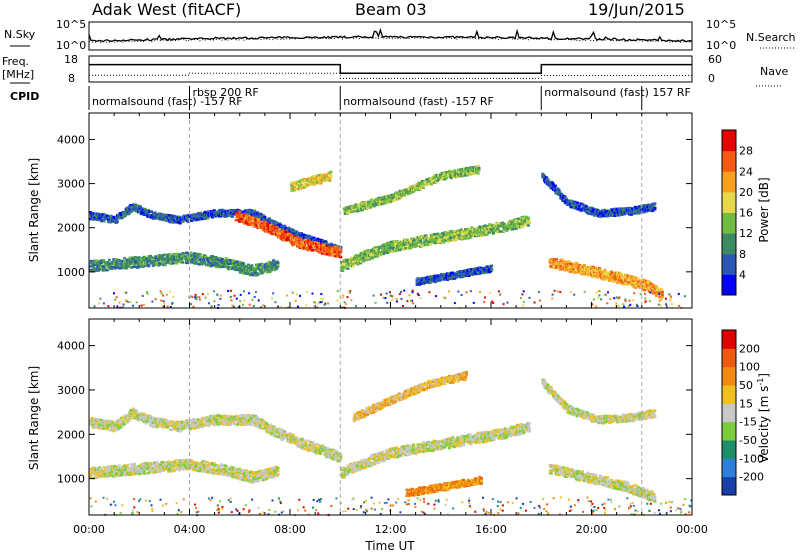 This screenshot has width=800, height=554. Describe the element at coordinates (774, 71) in the screenshot. I see `nave-label: Nave` at that location.